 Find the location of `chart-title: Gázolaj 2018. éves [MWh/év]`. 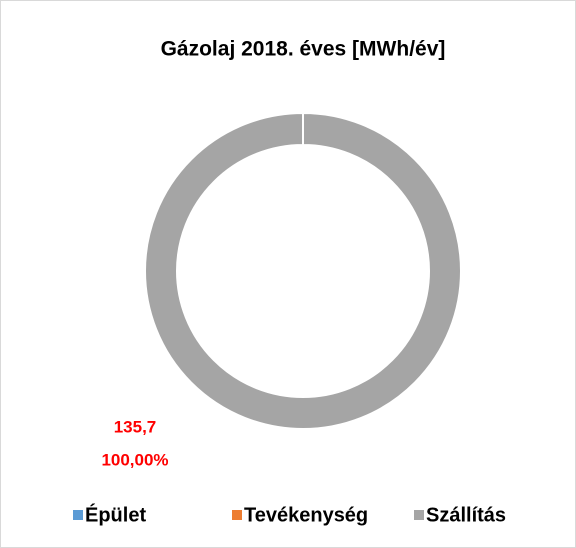

chart-title: Gázolaj 2018. éves [MWh/év] is located at coordinates (303, 49).